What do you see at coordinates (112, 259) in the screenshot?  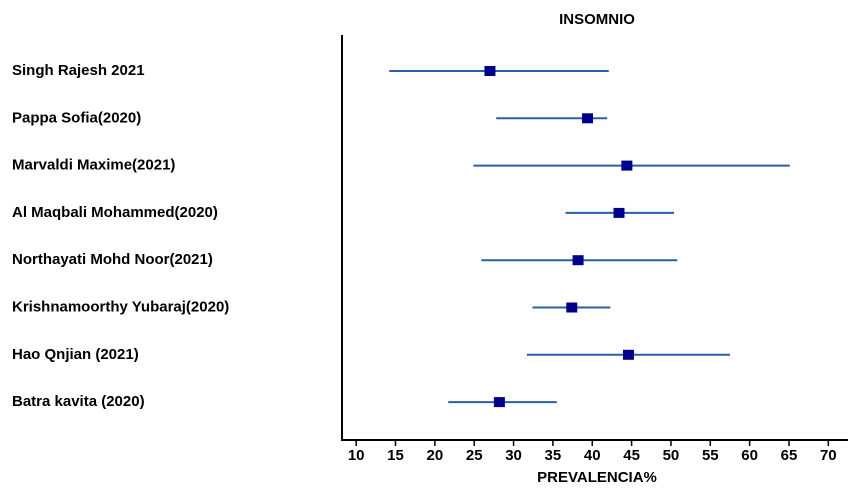 I see `study-label: Northayati Mohd Noor(2021)` at bounding box center [112, 259].